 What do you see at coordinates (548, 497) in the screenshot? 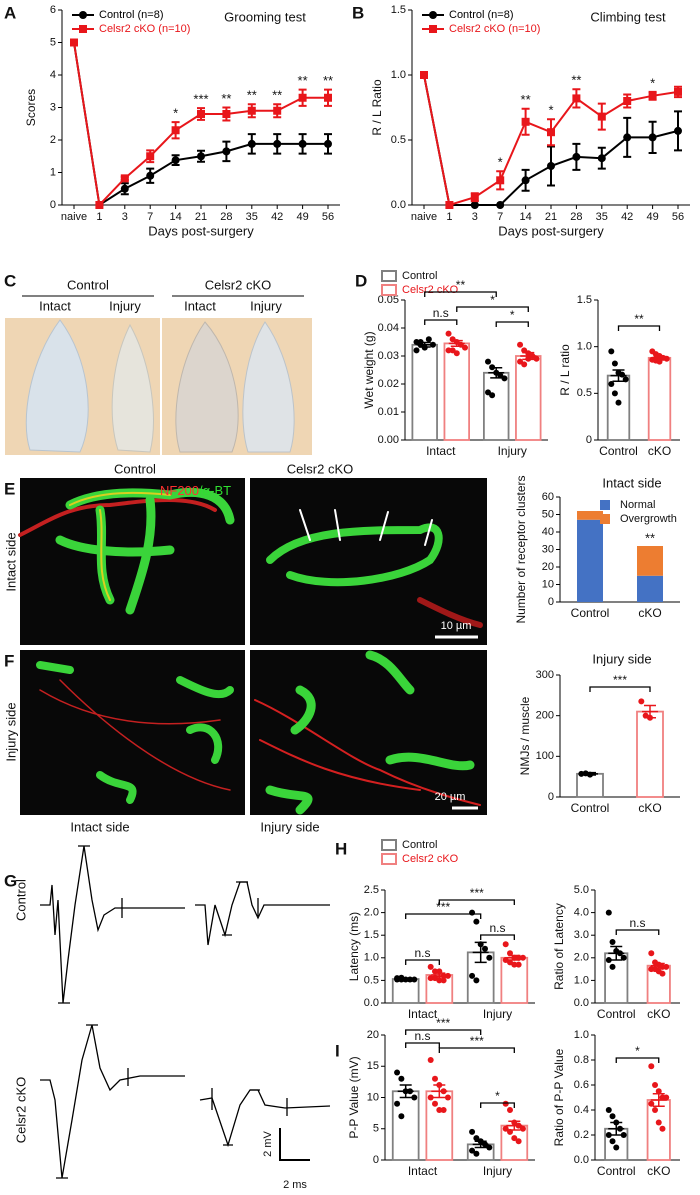
I see `y-tick-label: 60` at bounding box center [548, 497].